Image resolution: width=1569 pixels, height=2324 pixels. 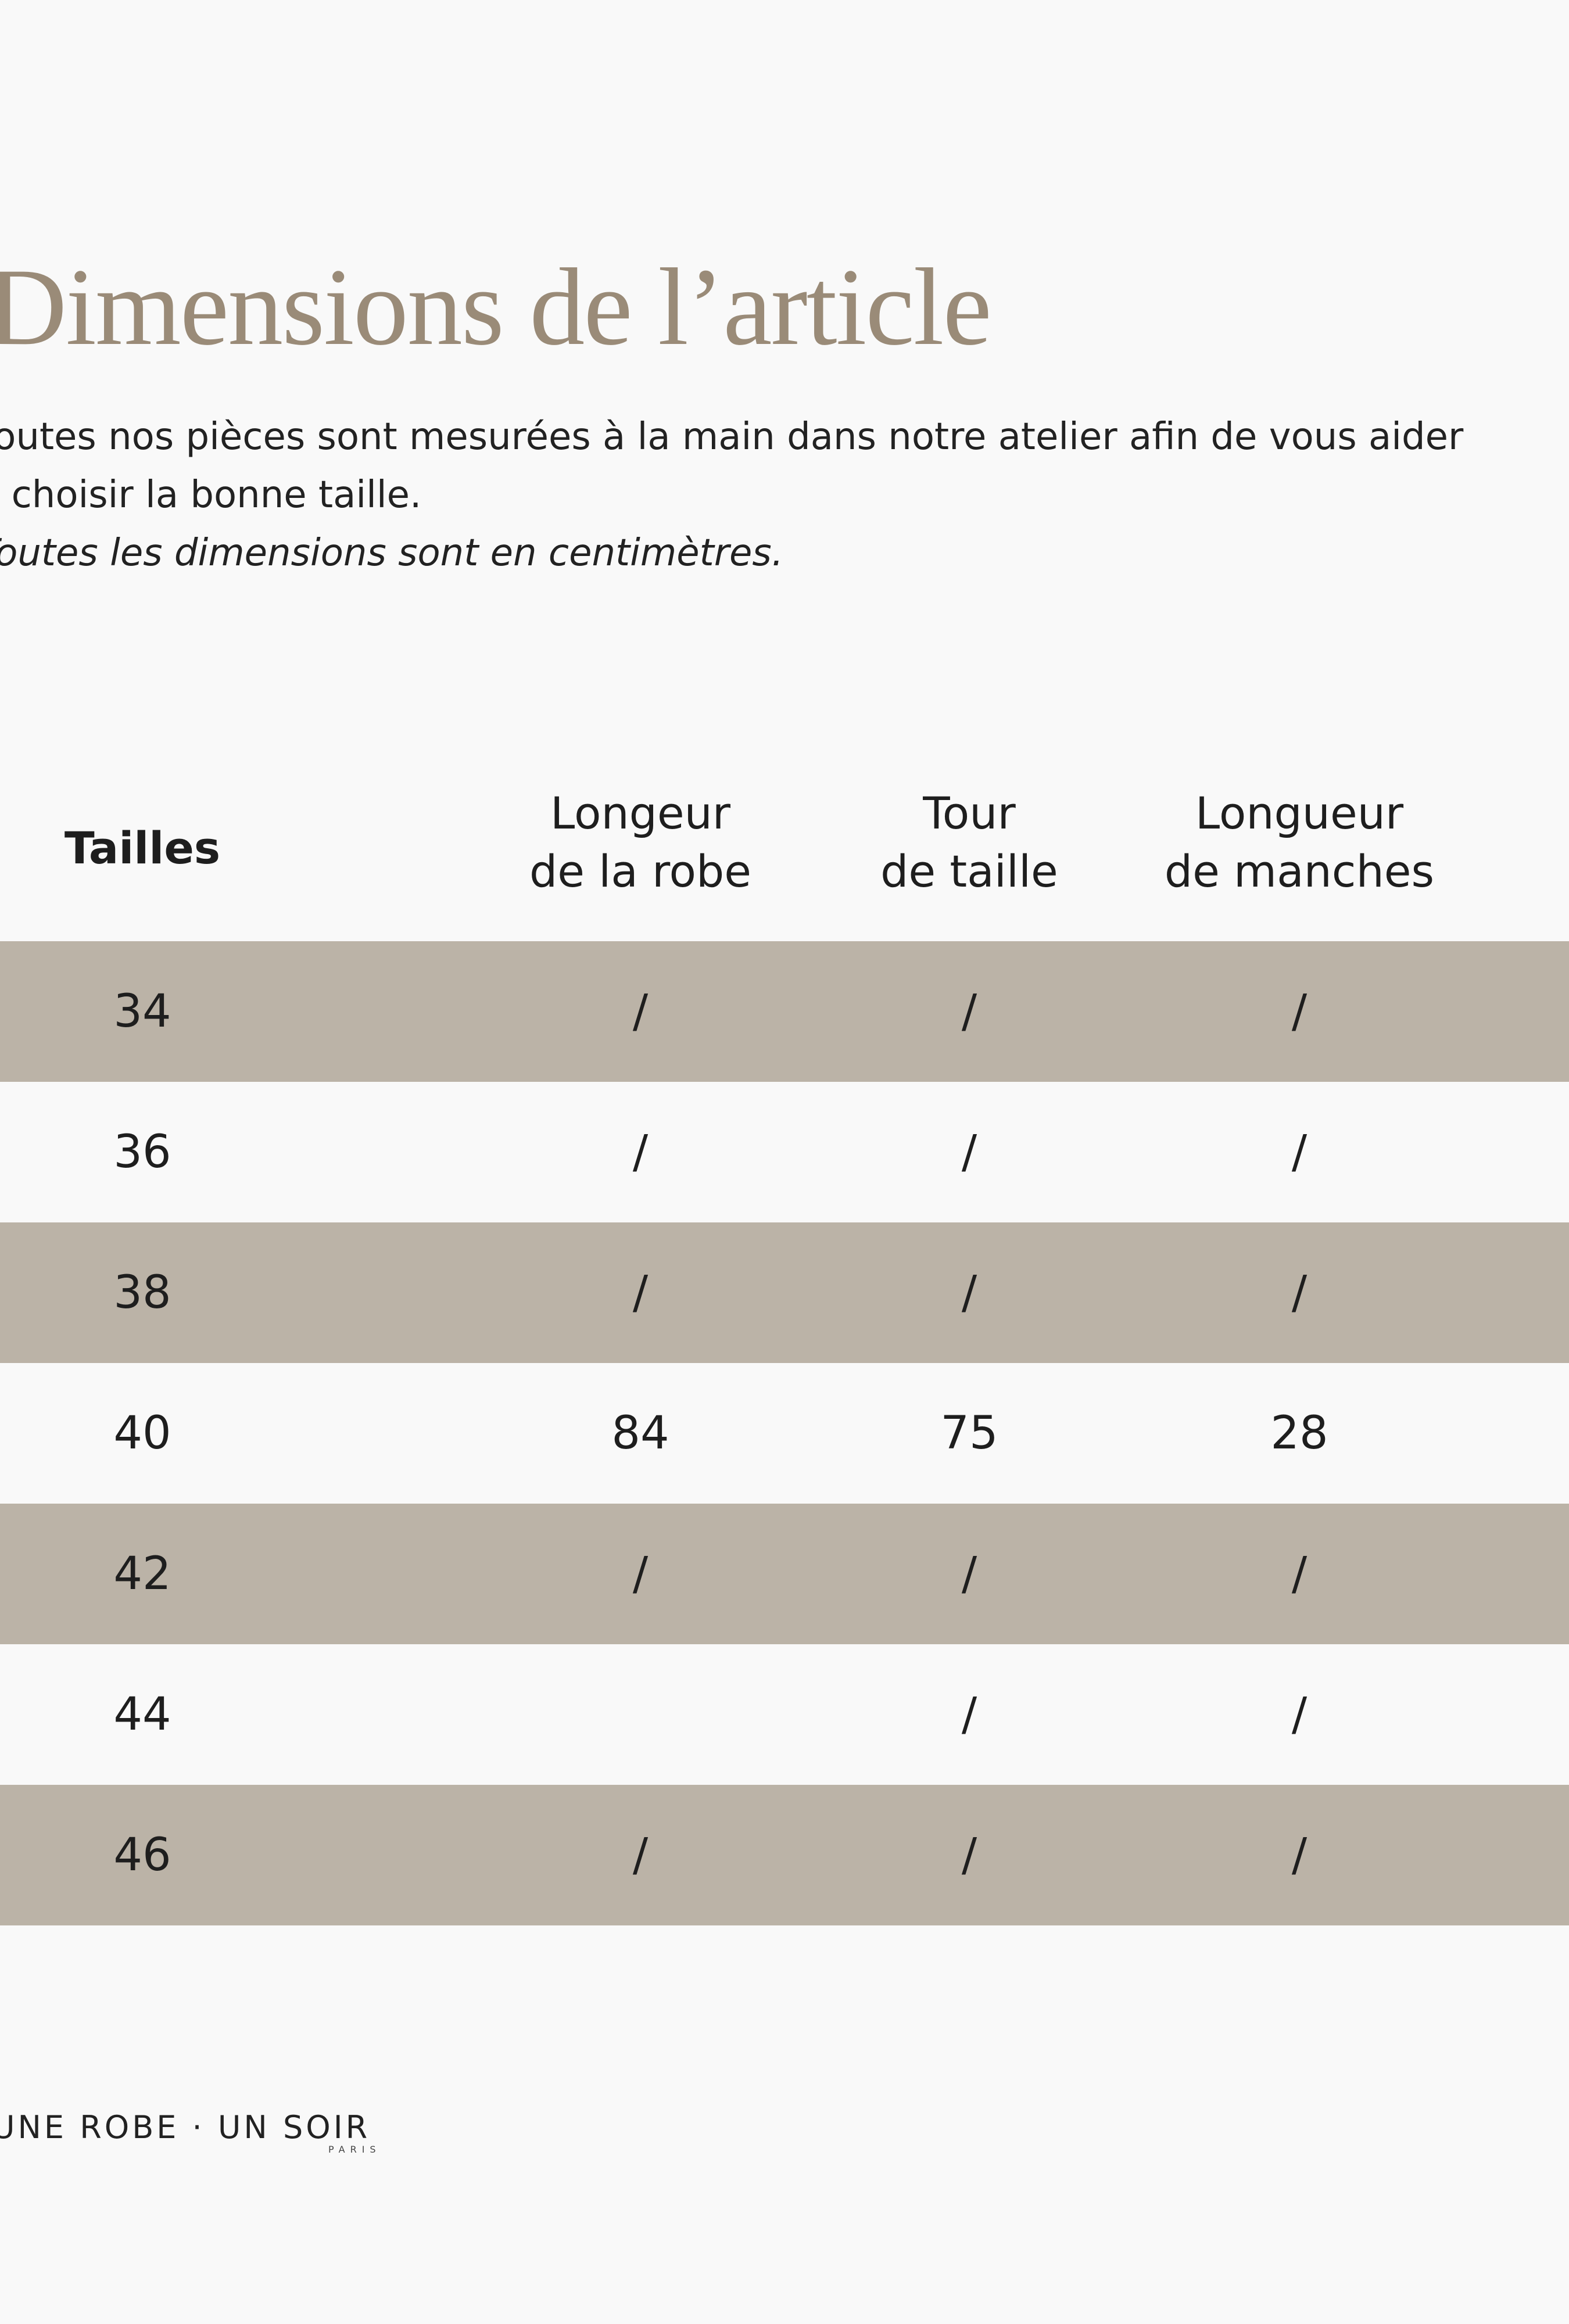 What do you see at coordinates (142, 1574) in the screenshot?
I see `table-cell: 42` at bounding box center [142, 1574].